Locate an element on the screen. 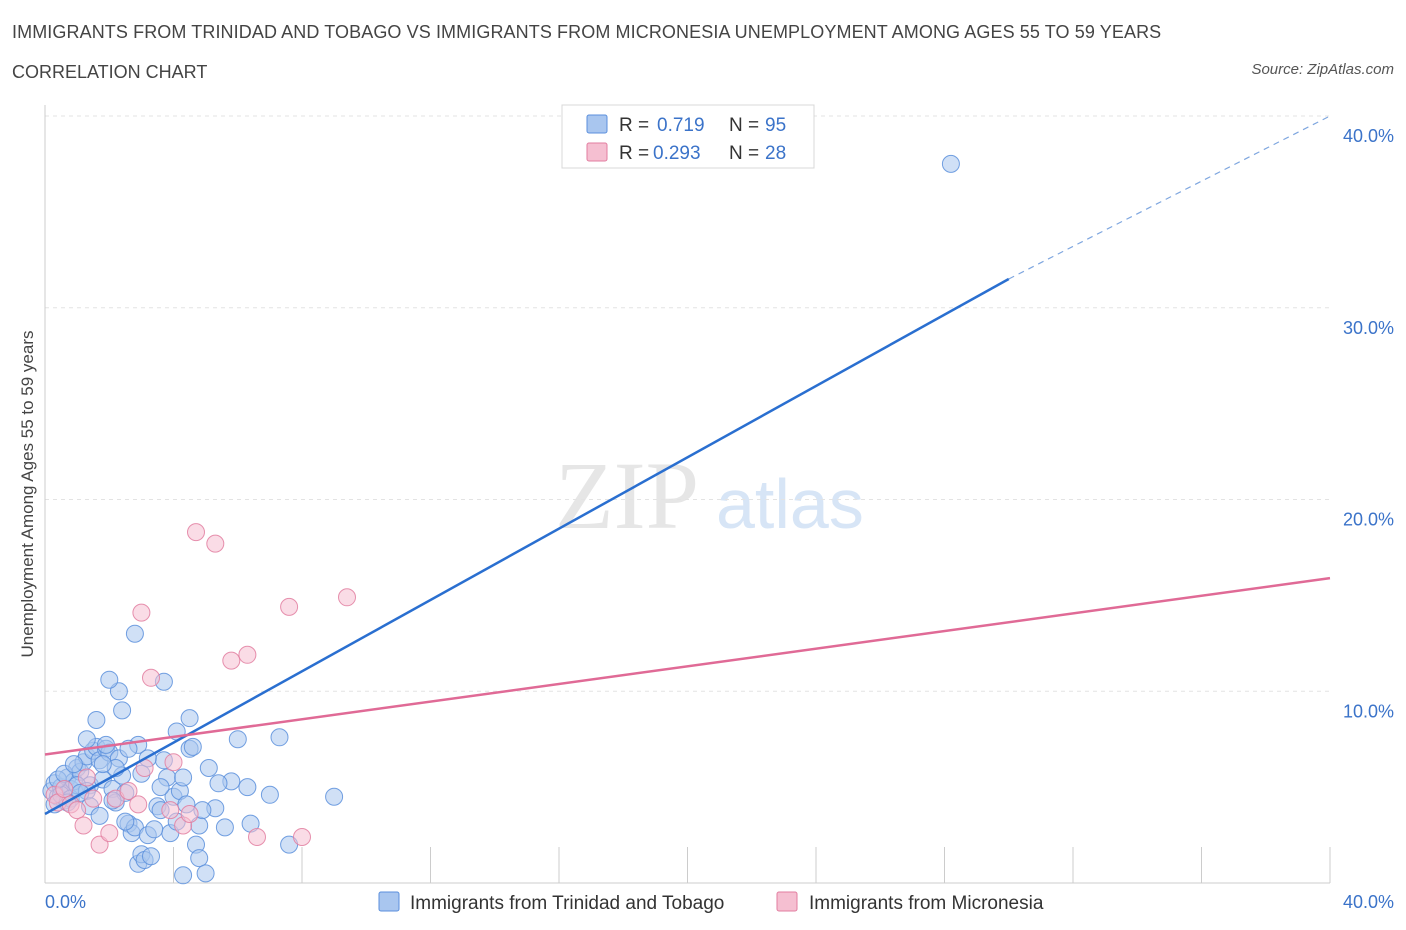 This screenshot has width=1406, height=930. stats-legend: R = 0.719 N = 95 R = 0.293 N = 28 is located at coordinates (688, 136).